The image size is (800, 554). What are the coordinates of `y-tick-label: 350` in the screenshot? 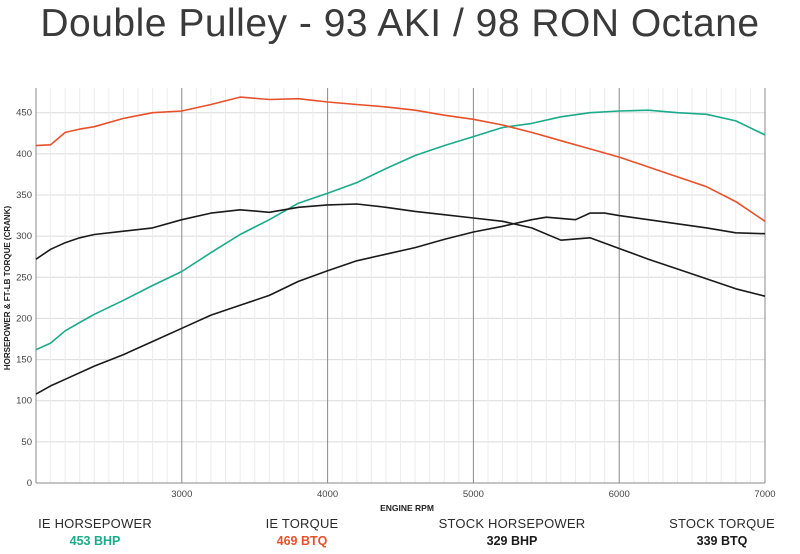 It's located at (24, 195).